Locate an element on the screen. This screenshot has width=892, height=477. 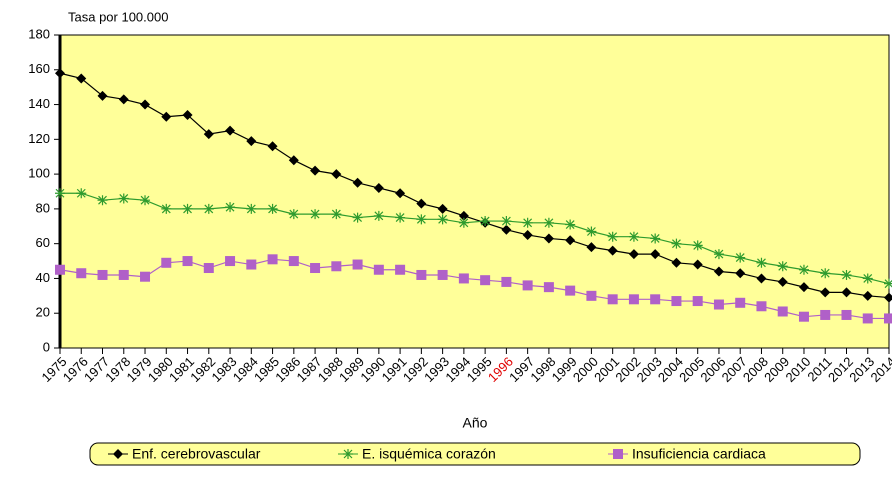
y-tick-label: 160 is located at coordinates (39, 68).